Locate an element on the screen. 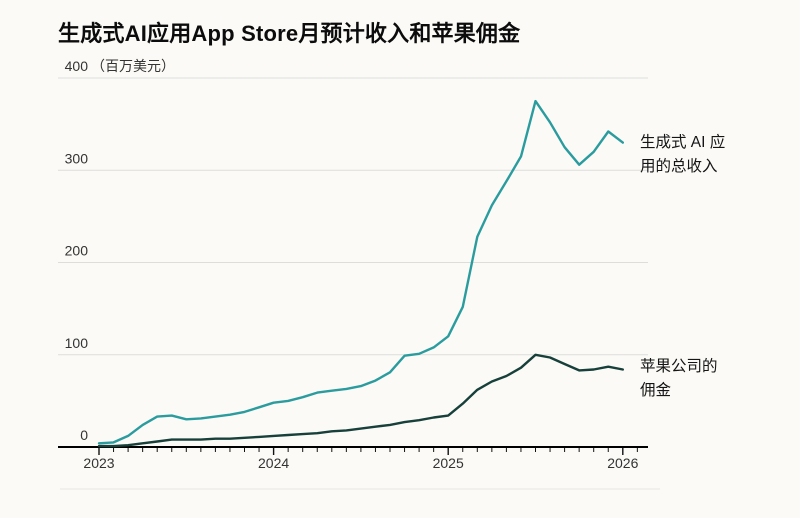  annotation-revenue-line: 生成式 AI 应 用的总收入 is located at coordinates (712, 155).